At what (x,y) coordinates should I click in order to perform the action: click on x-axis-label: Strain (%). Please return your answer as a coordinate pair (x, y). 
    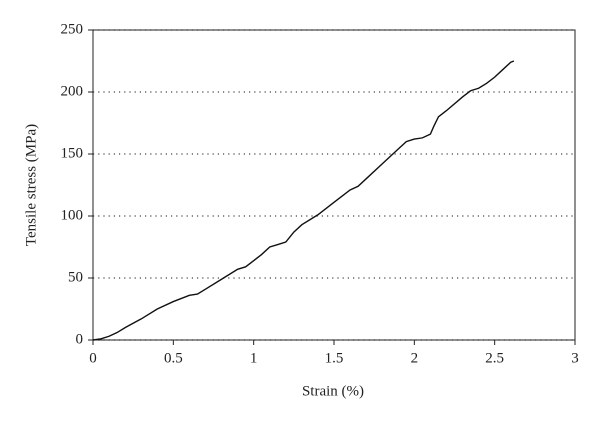
    Looking at the image, I should click on (333, 391).